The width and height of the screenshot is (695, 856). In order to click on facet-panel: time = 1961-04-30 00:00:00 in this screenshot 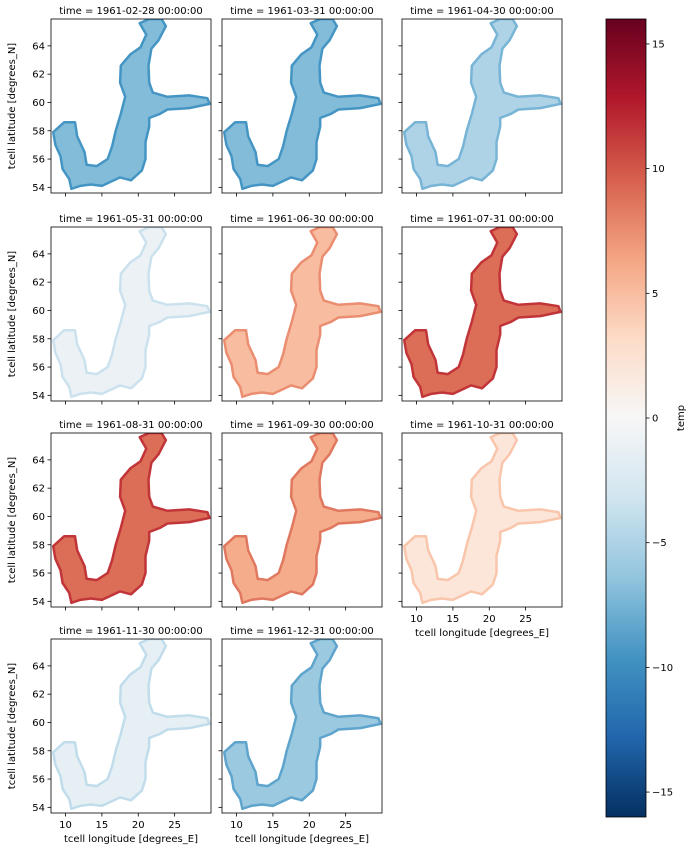, I will do `click(480, 101)`.